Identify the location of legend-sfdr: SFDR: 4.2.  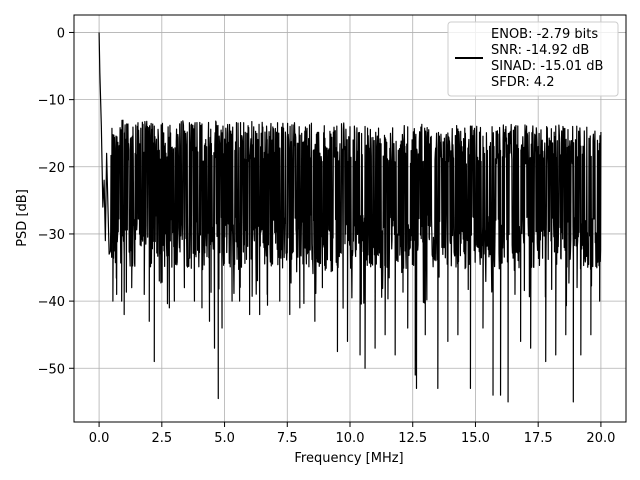
(523, 82).